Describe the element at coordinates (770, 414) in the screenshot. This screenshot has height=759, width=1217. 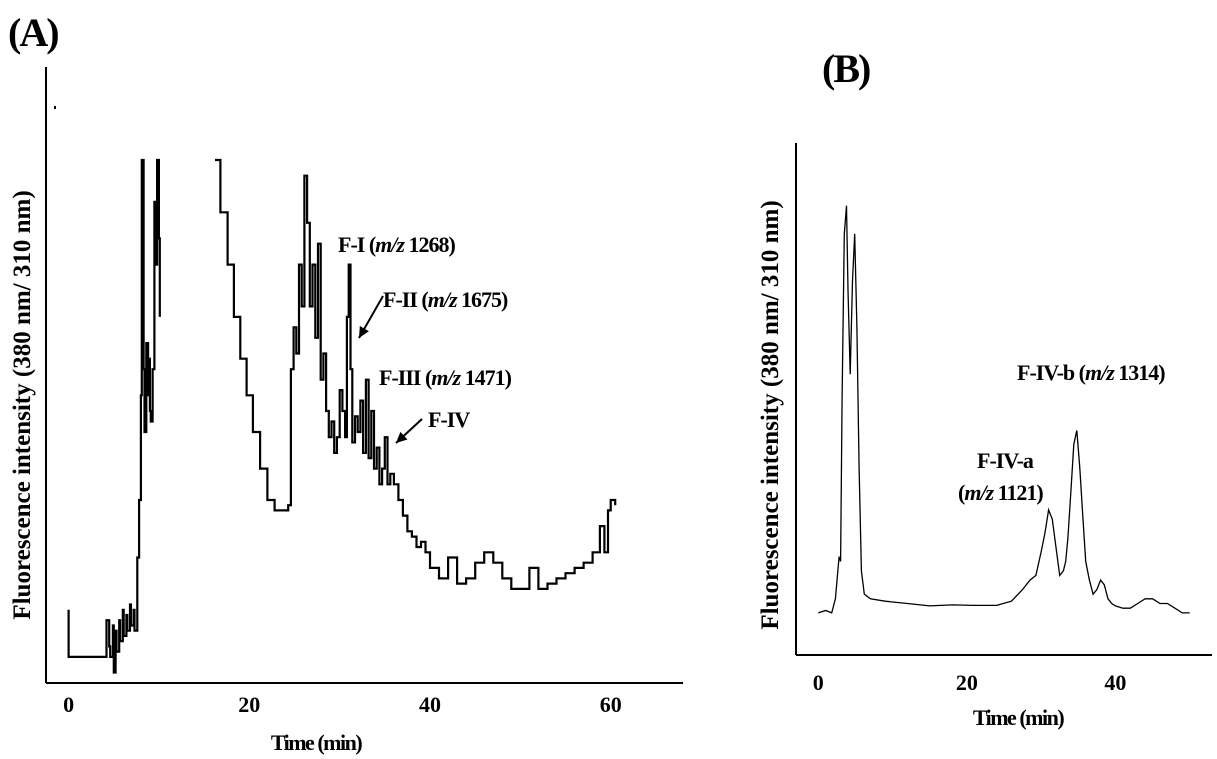
I see `panel-b-y-axis-label: Fluorescence intensity (380 nm/ 310 nm)` at that location.